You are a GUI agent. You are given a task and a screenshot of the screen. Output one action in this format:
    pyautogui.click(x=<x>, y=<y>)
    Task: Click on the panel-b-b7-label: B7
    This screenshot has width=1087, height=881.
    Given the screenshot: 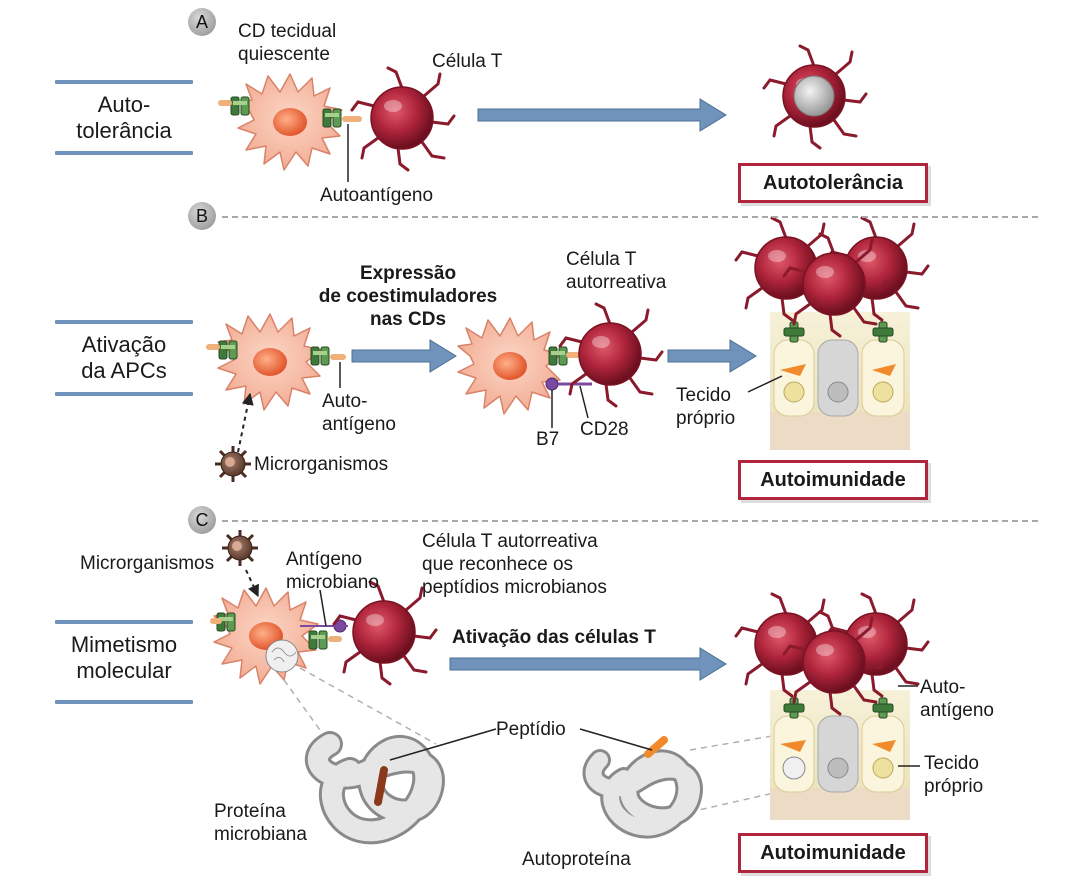 What is the action you would take?
    pyautogui.click(x=548, y=439)
    